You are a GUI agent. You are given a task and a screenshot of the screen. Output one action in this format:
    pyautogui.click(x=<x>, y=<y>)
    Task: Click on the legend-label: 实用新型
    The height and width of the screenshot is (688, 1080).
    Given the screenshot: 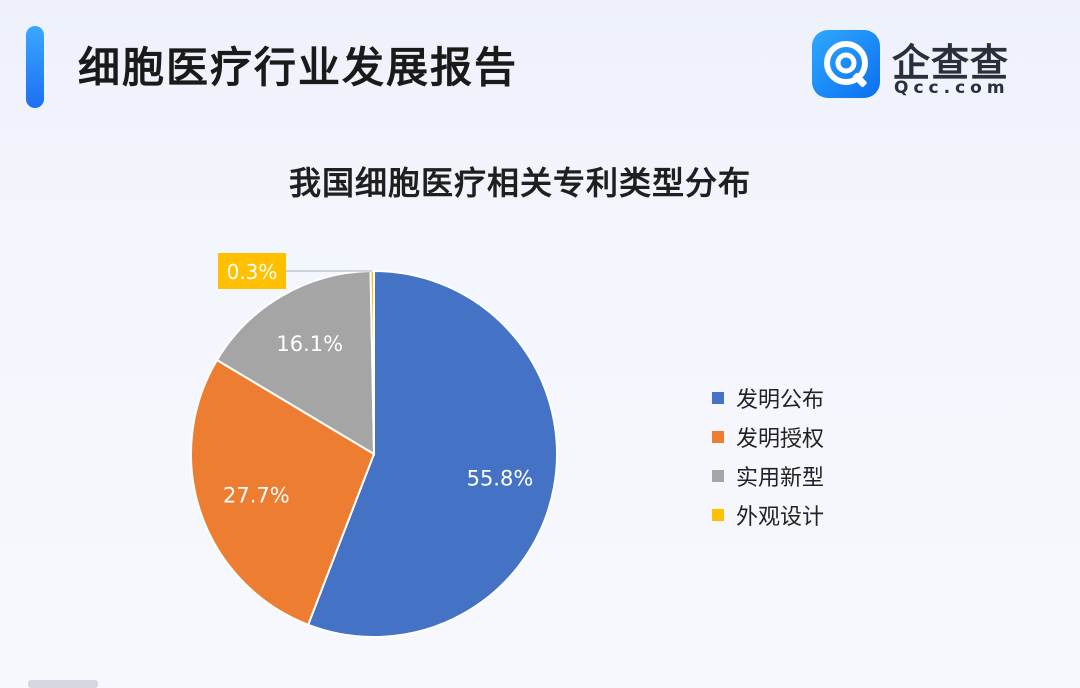 What is the action you would take?
    pyautogui.click(x=780, y=478)
    